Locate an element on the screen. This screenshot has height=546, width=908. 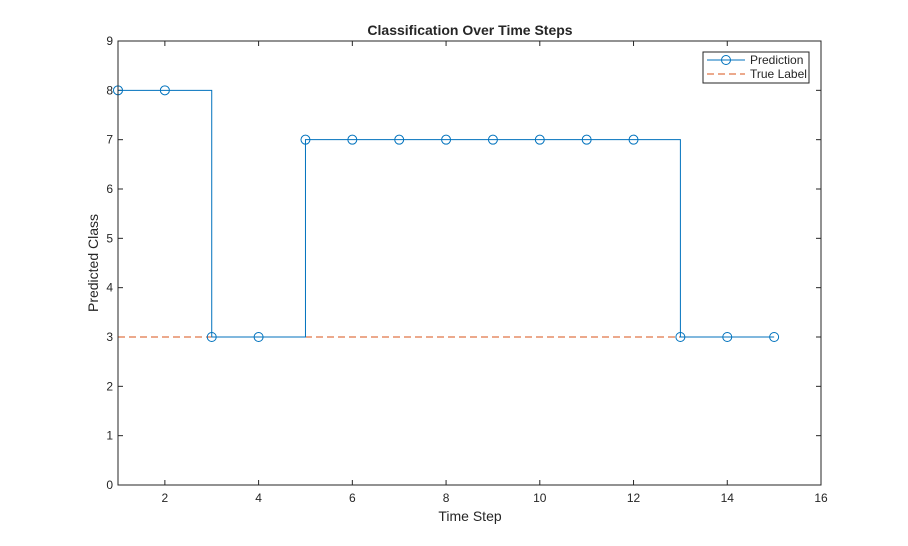
x-tick-label: 12 is located at coordinates (634, 498).